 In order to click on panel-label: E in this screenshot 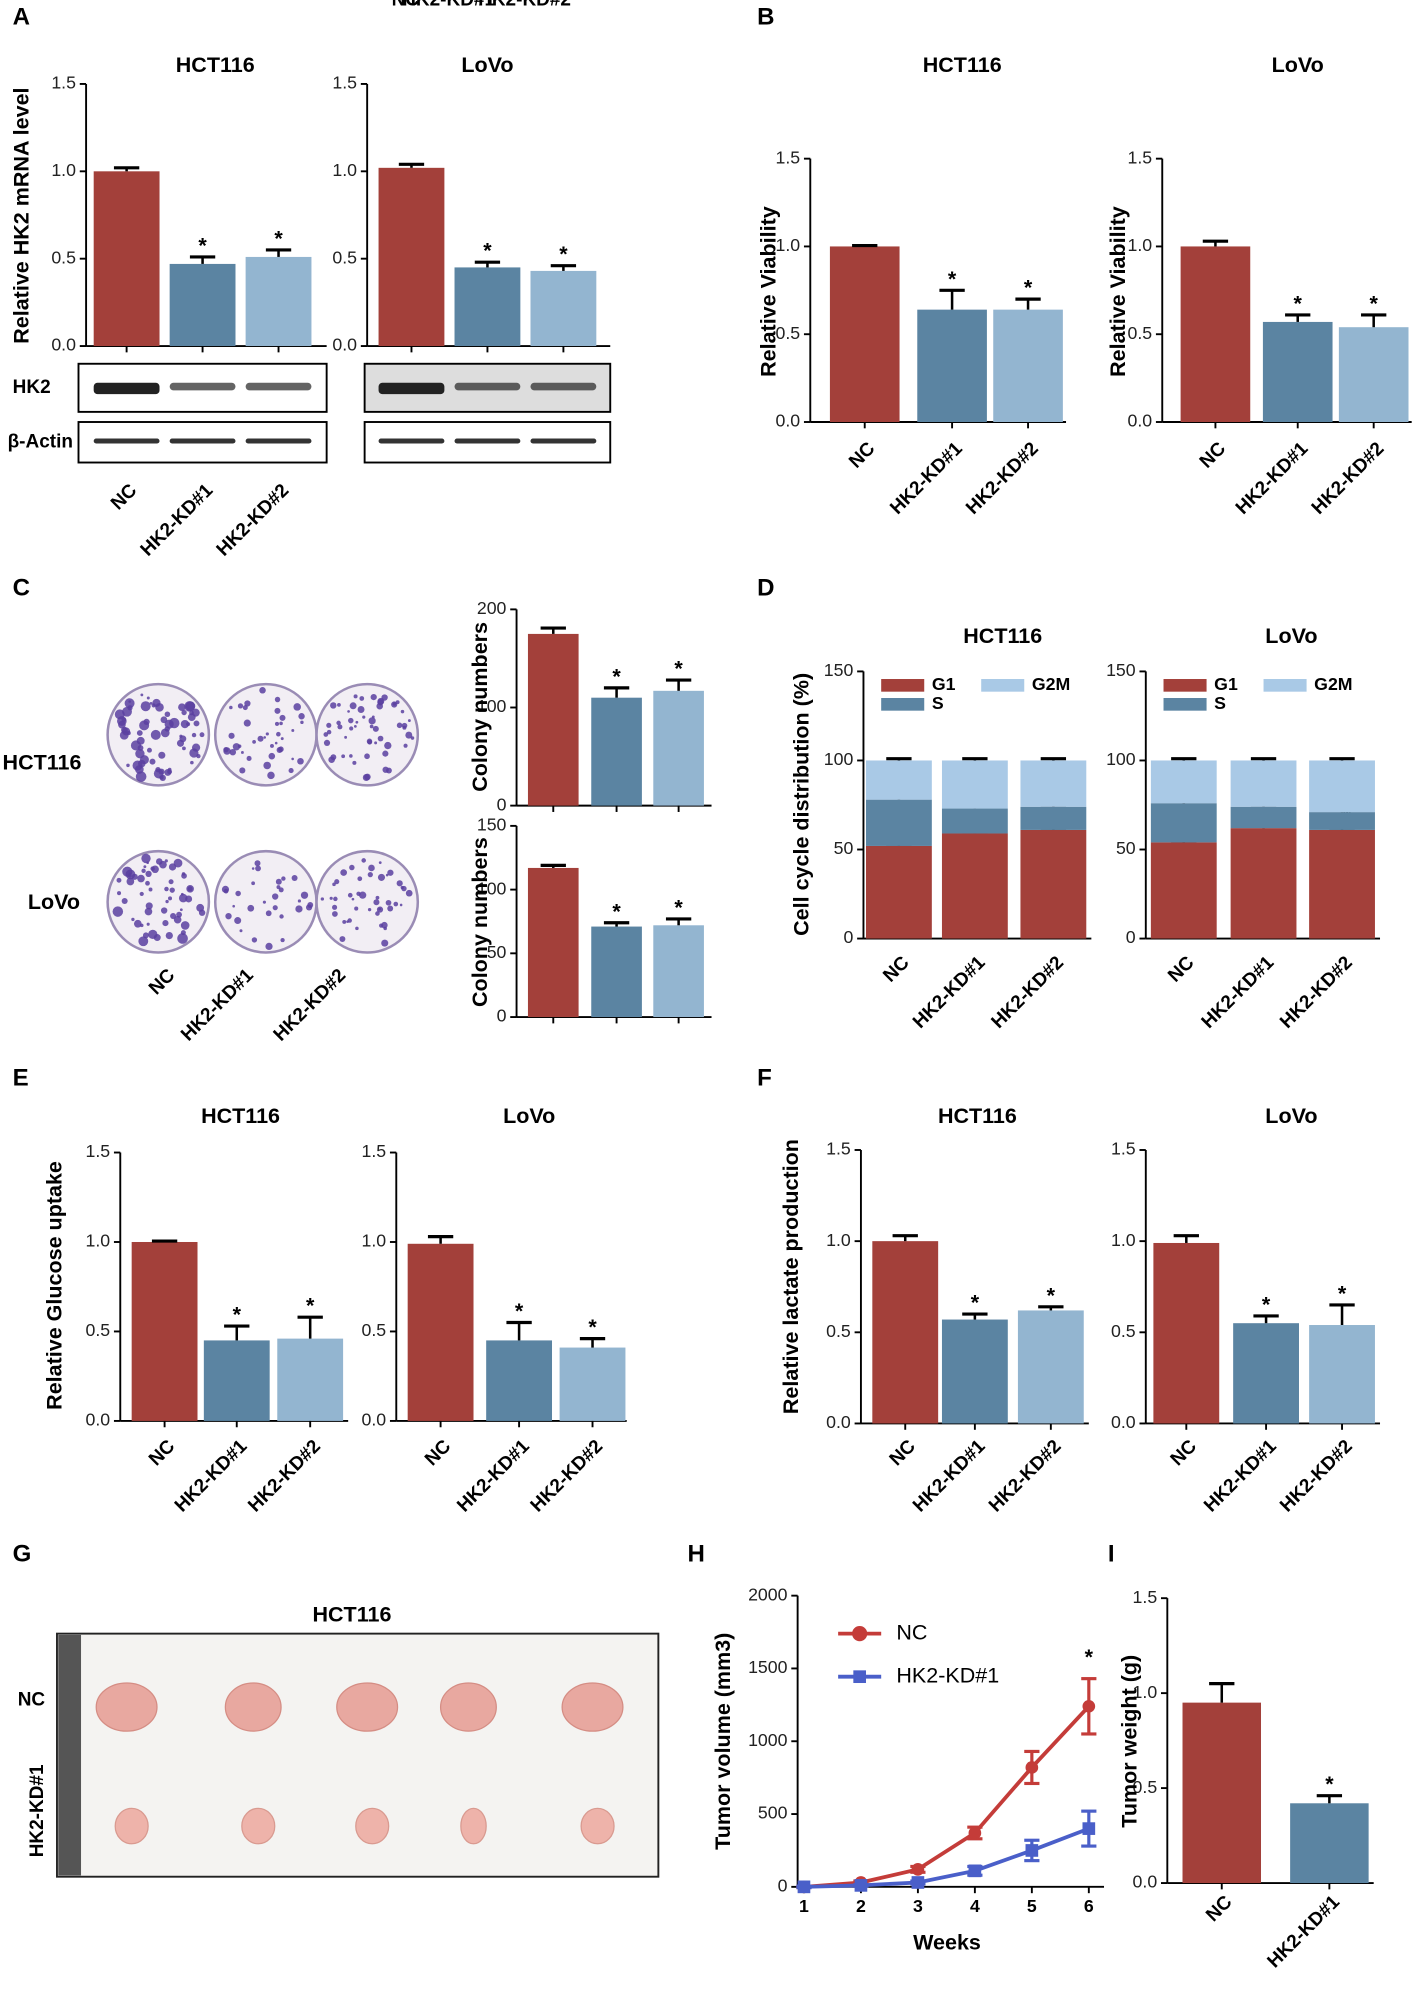, I will do `click(21, 1077)`.